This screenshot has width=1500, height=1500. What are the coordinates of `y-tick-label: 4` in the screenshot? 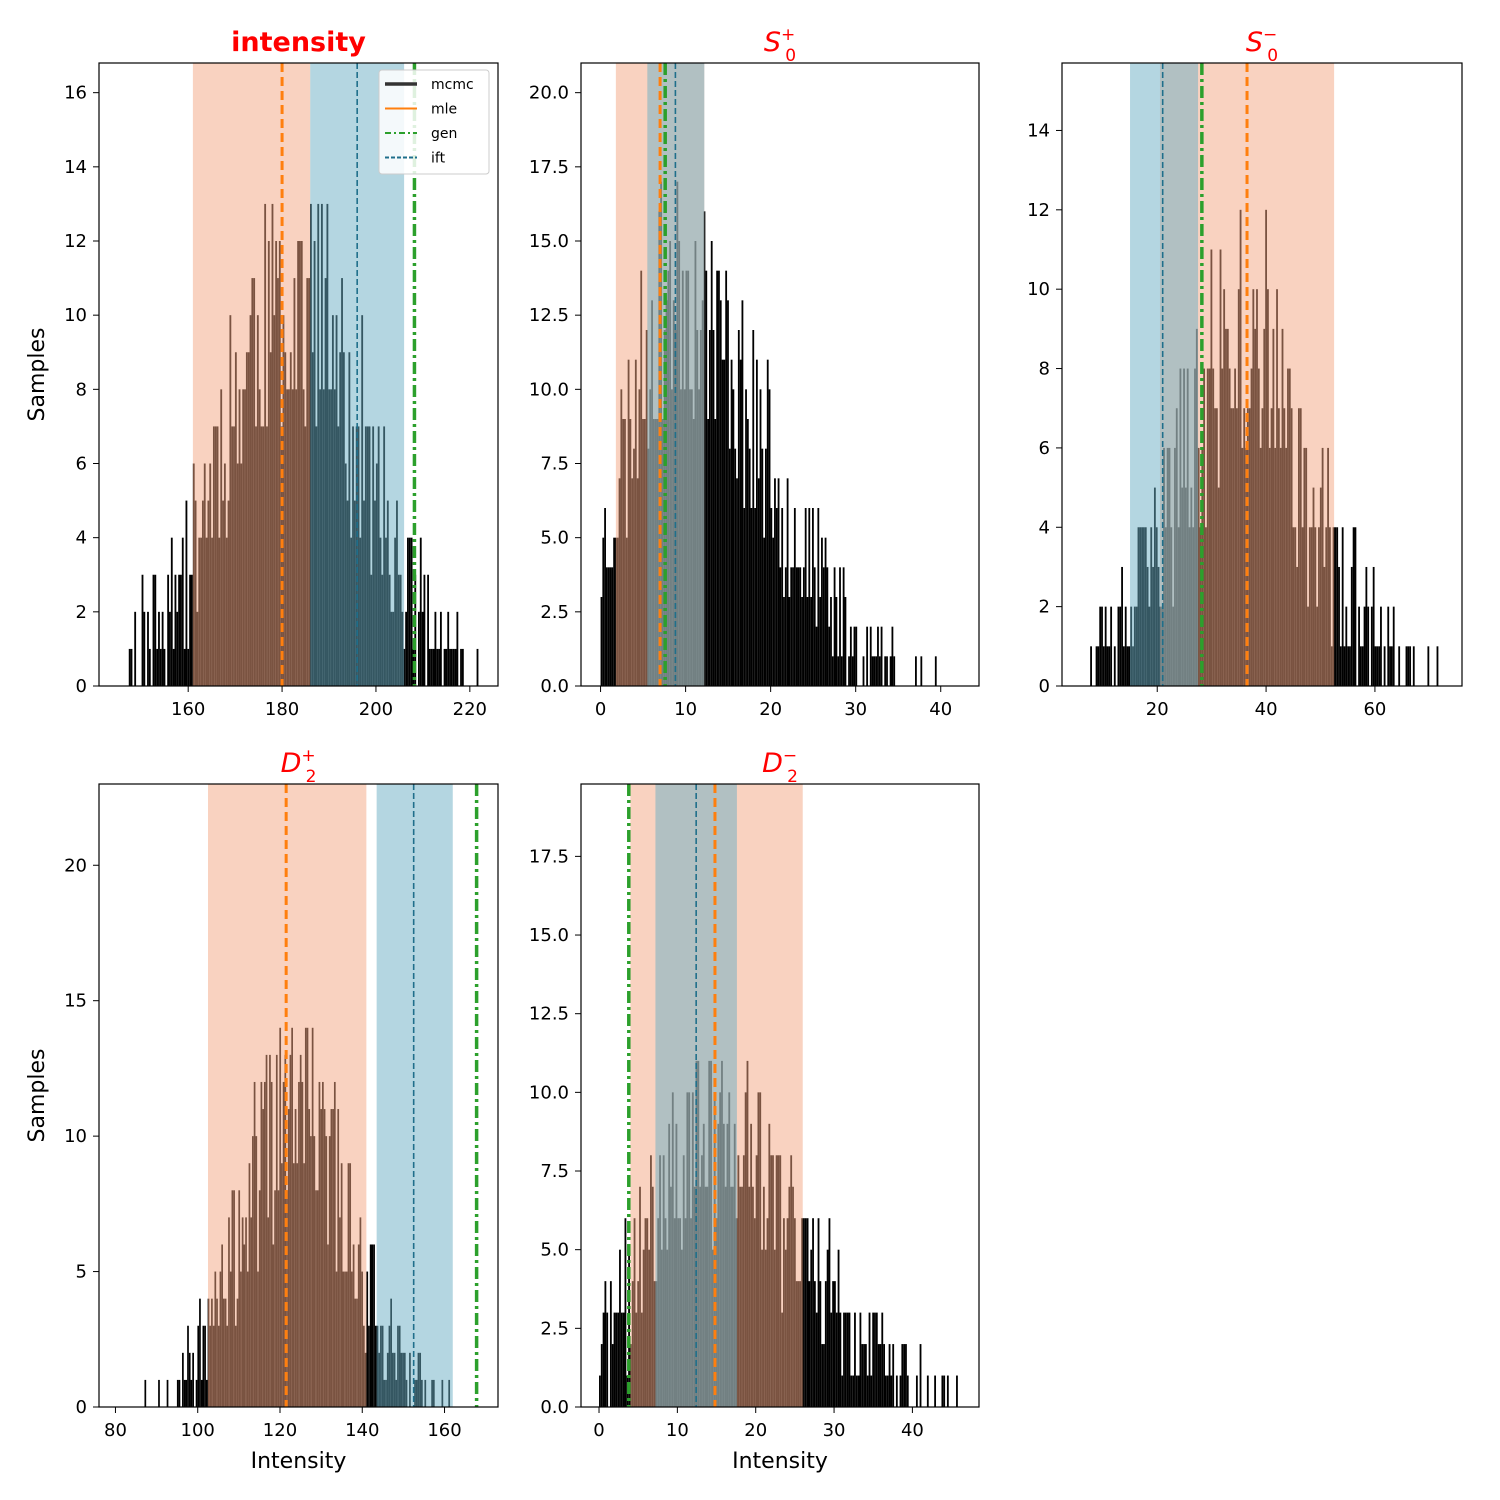 It's located at (1044, 527).